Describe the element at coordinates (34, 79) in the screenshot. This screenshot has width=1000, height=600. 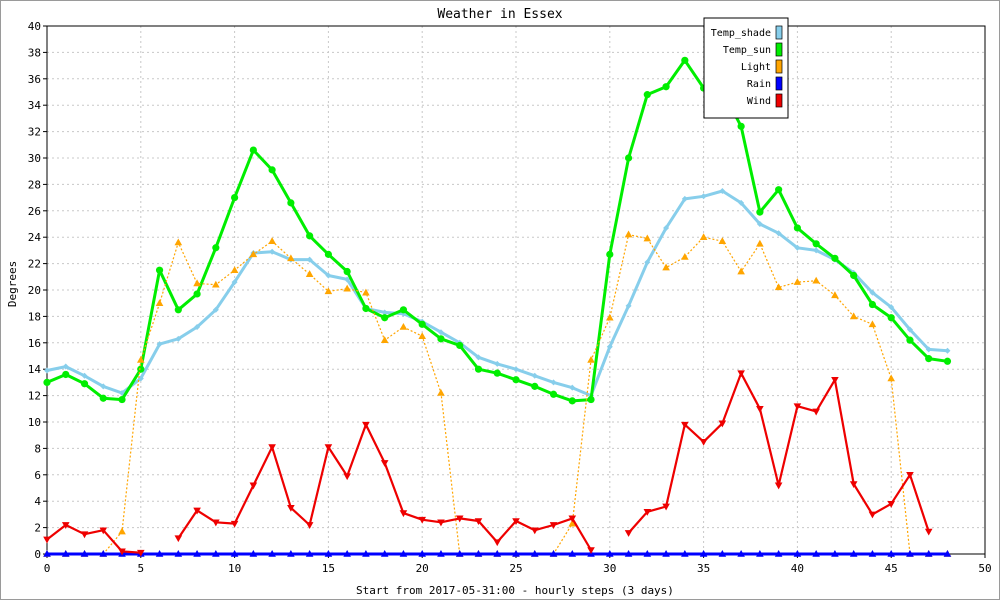
I see `y-tick-label: 36` at that location.